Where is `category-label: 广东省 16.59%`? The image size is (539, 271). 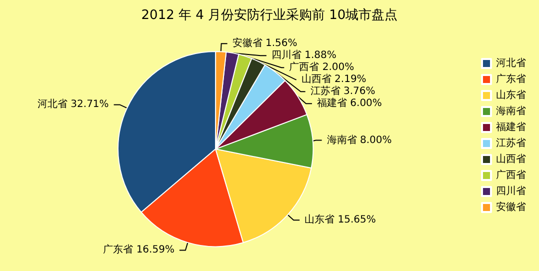
category-label: 广东省 16.59% is located at coordinates (138, 250).